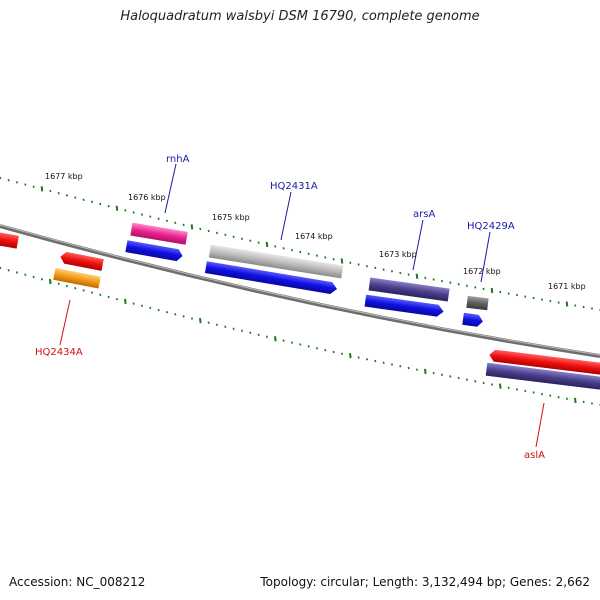 This screenshot has width=600, height=600. Describe the element at coordinates (59, 352) in the screenshot. I see `gene-label-HQ2434A: HQ2434A` at that location.